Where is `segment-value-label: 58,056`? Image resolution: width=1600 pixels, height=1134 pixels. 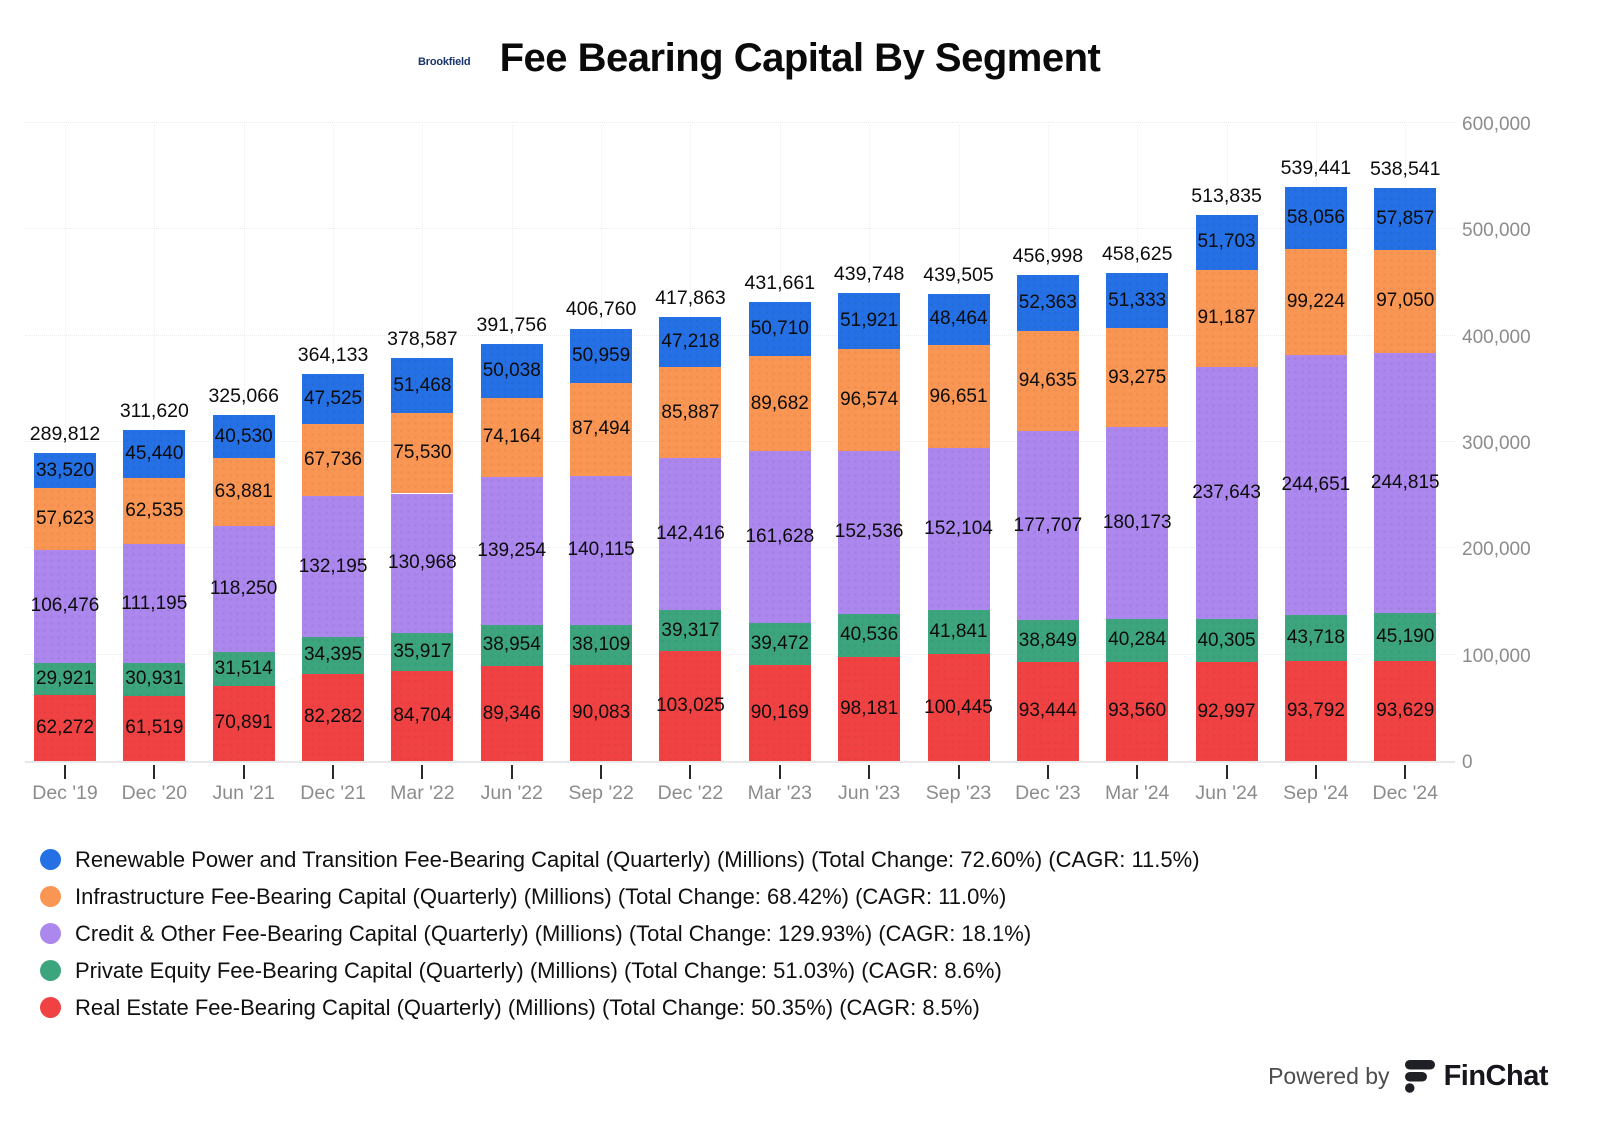
segment-value-label: 58,056 is located at coordinates (1315, 218).